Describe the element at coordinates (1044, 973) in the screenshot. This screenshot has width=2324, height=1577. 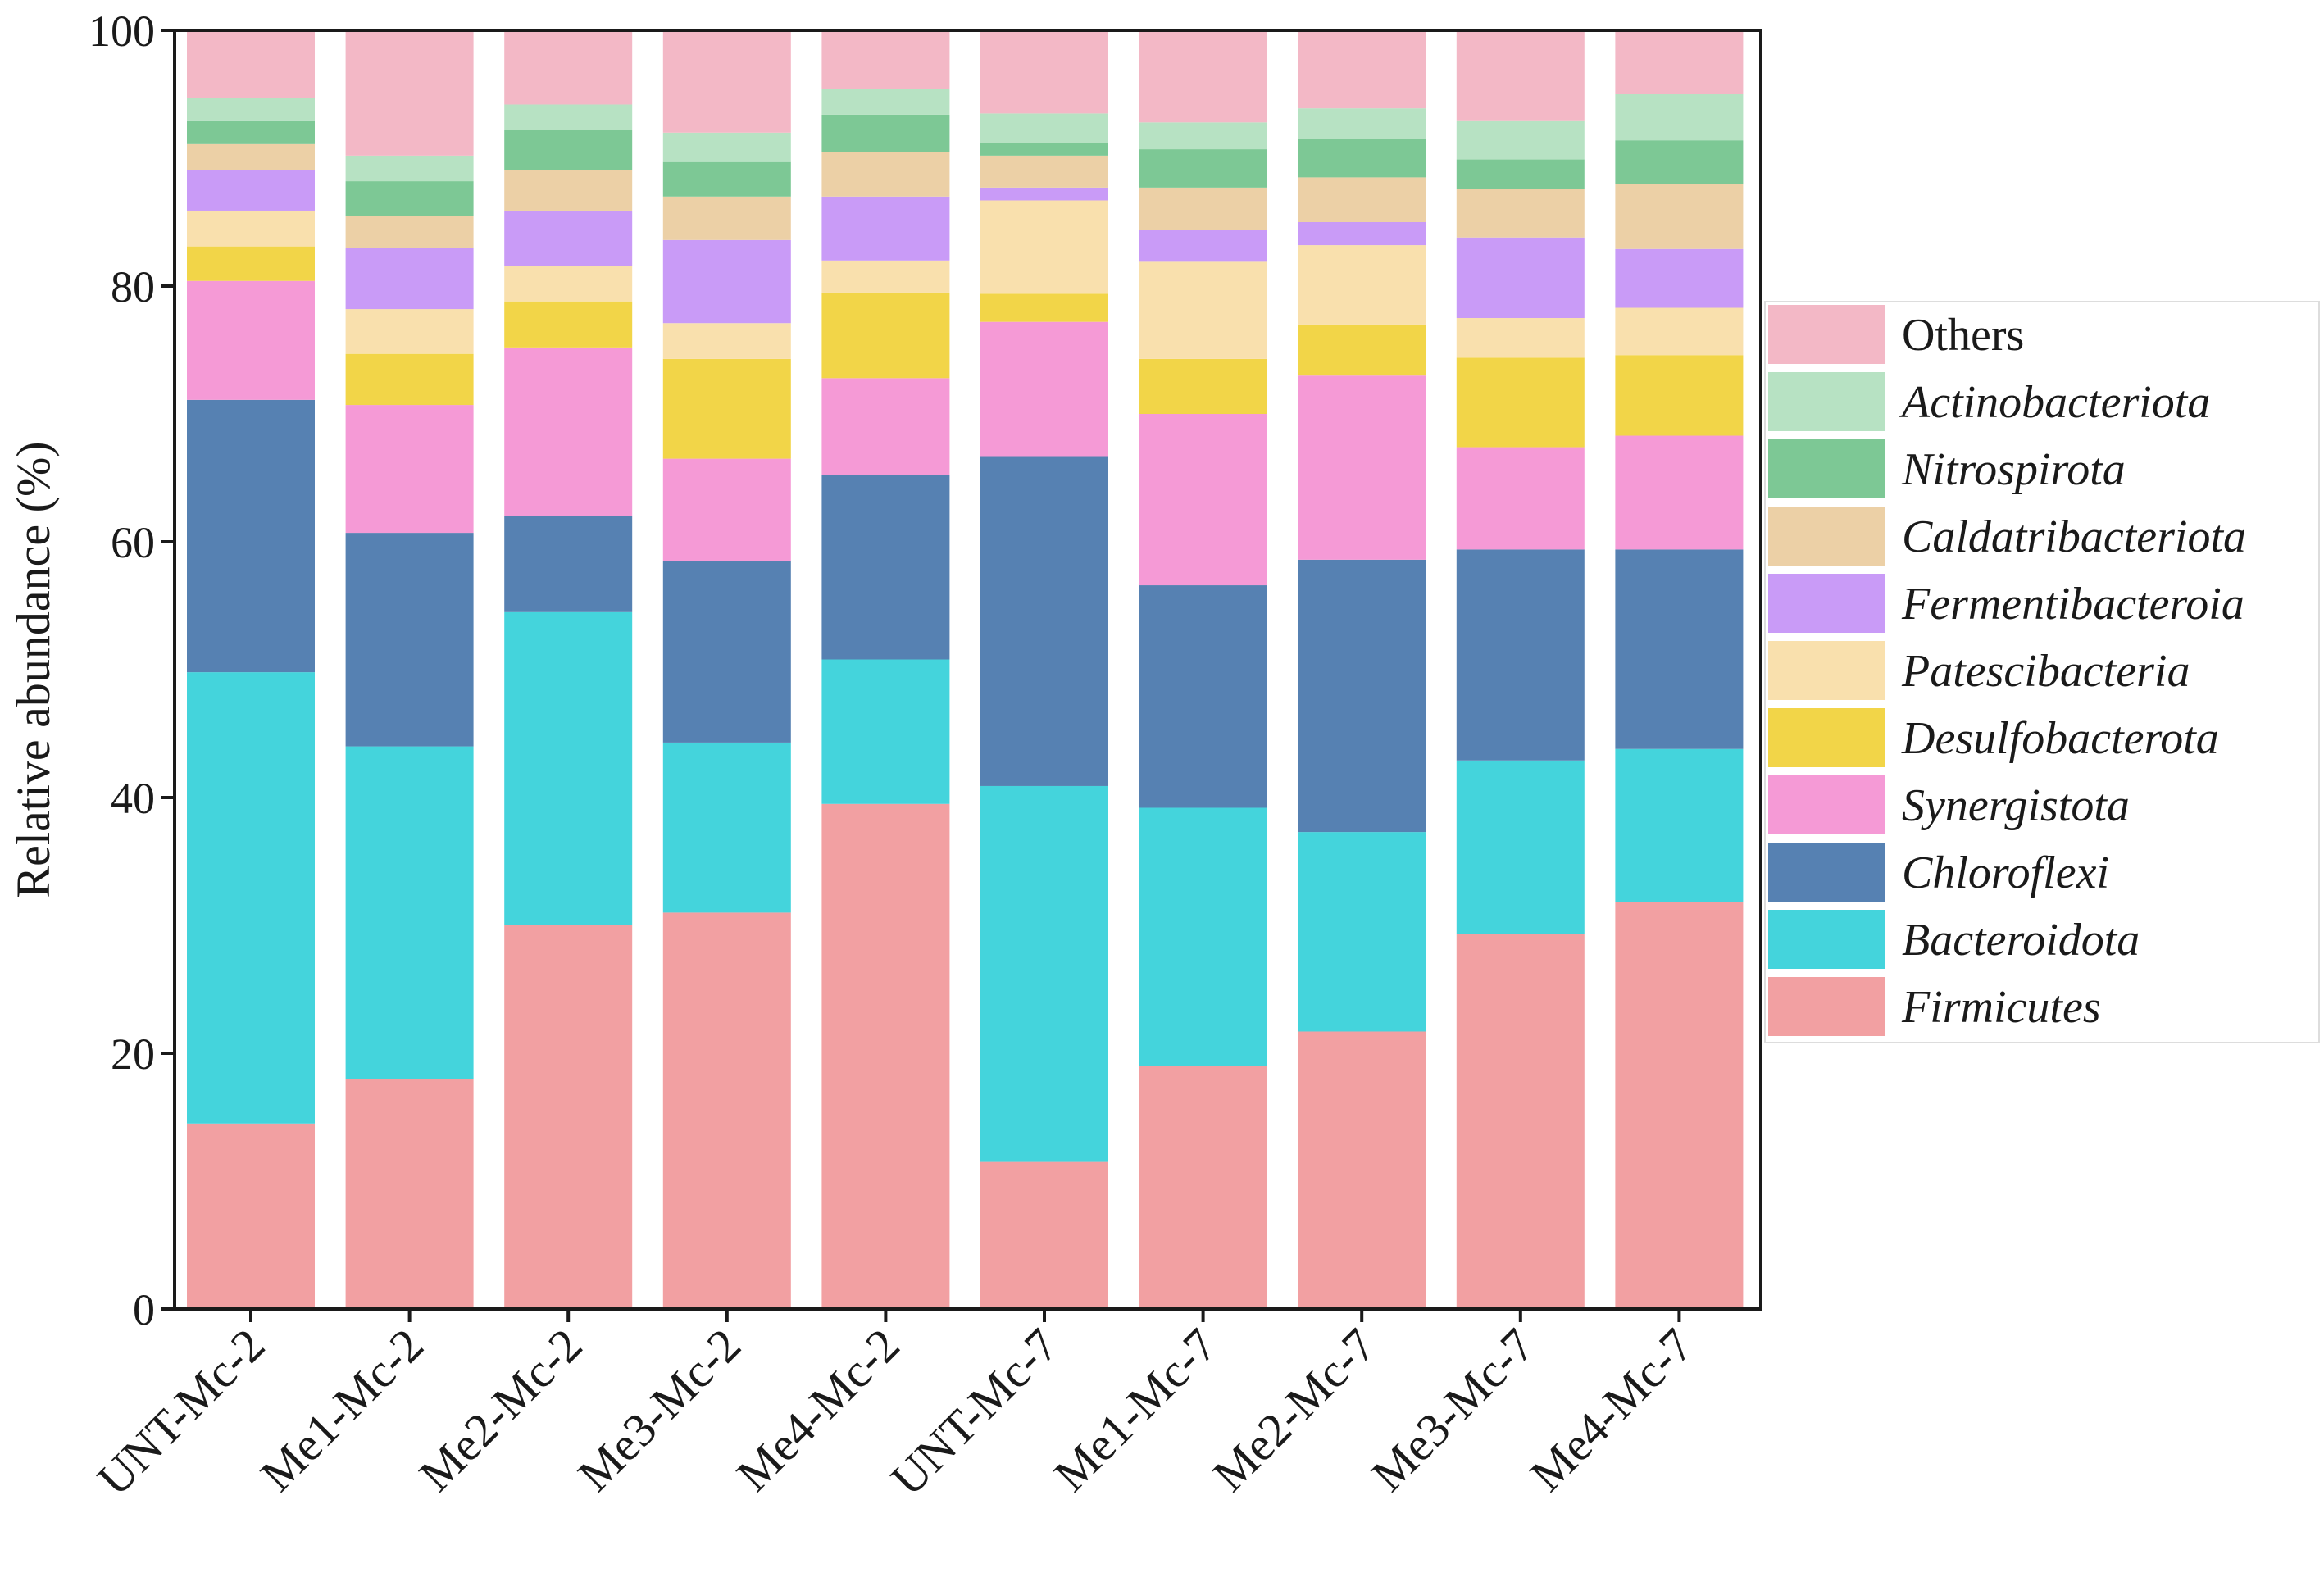
I see `bar-segment-unt-mc-7-bacteroidota` at that location.